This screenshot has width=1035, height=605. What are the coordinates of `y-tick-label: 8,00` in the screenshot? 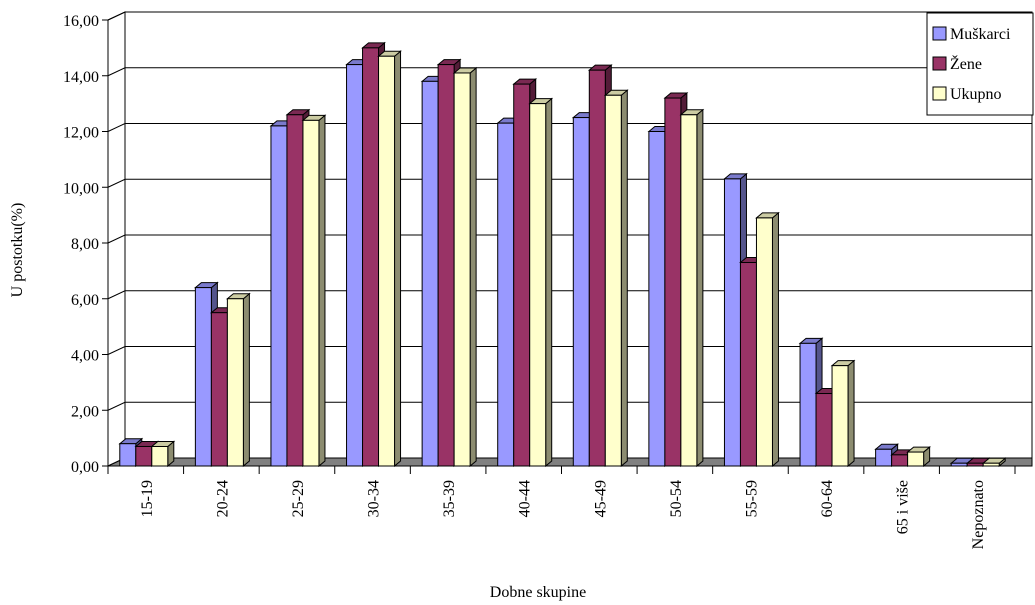 It's located at (85, 244).